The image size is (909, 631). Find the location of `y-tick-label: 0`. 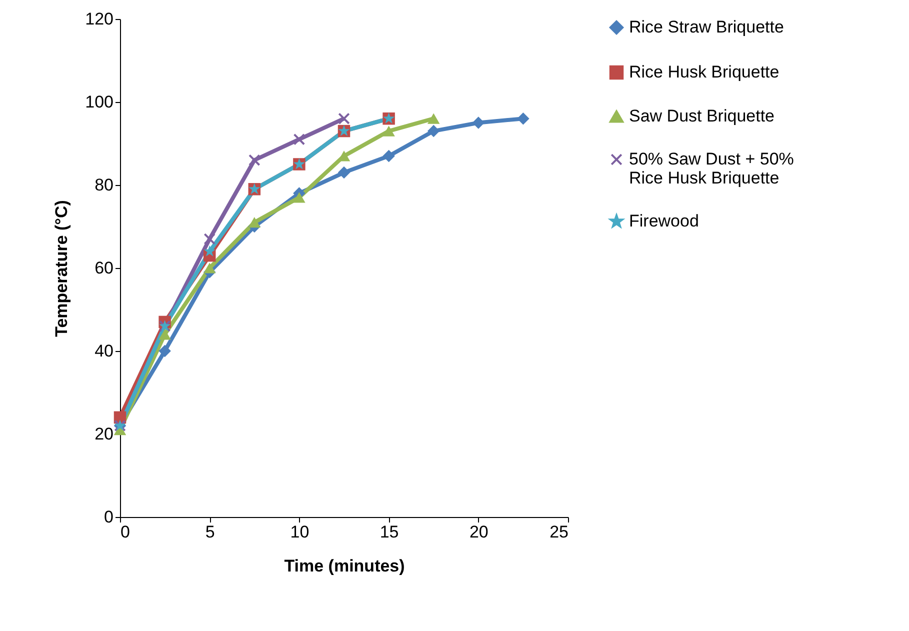

y-tick-label: 0 is located at coordinates (109, 517).